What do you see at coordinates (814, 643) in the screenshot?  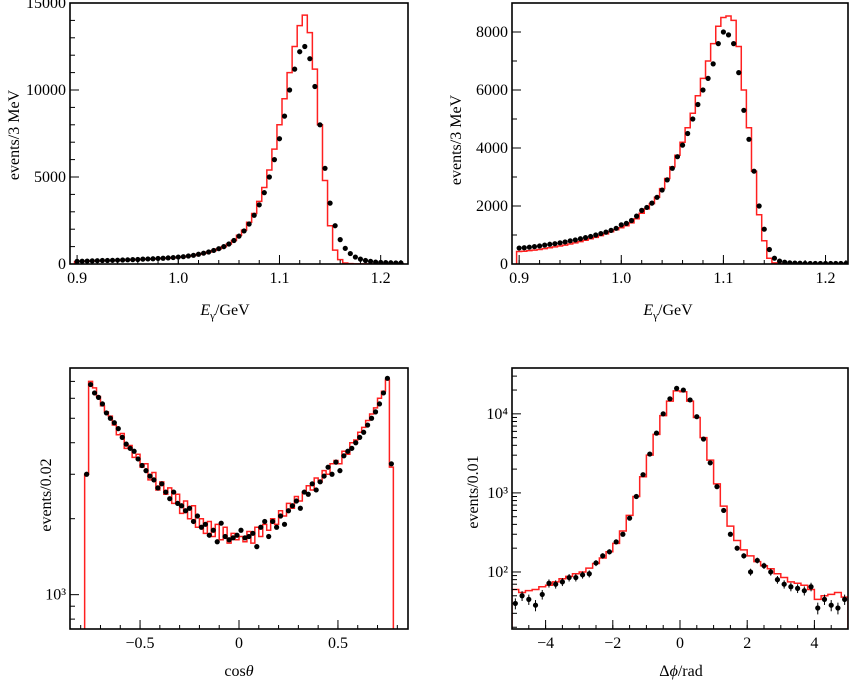 I see `x-tick-label: 4` at bounding box center [814, 643].